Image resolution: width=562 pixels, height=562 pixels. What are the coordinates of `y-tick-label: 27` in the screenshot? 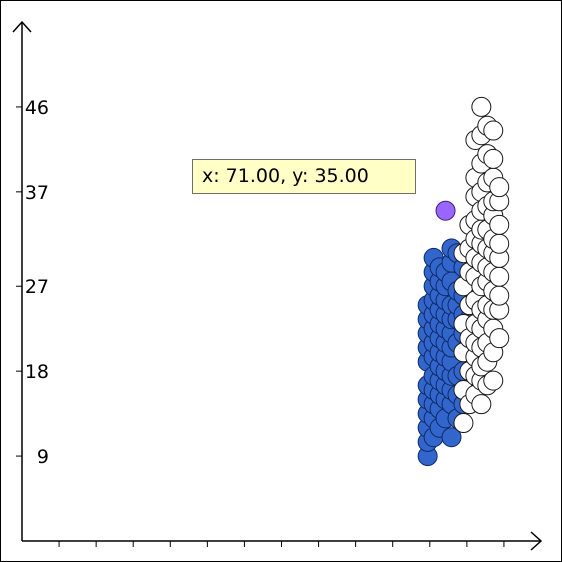 It's located at (37, 287).